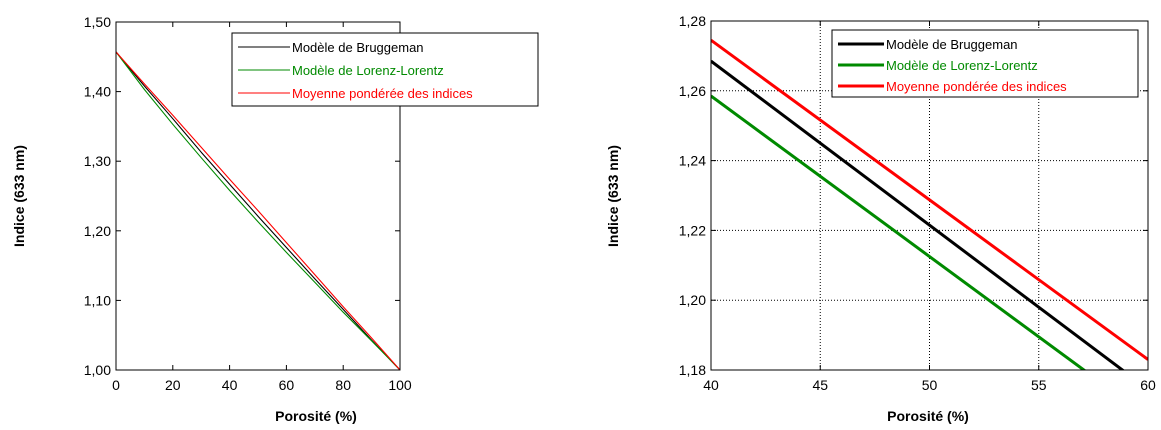  I want to click on y-tick-label: 1,10, so click(97, 300).